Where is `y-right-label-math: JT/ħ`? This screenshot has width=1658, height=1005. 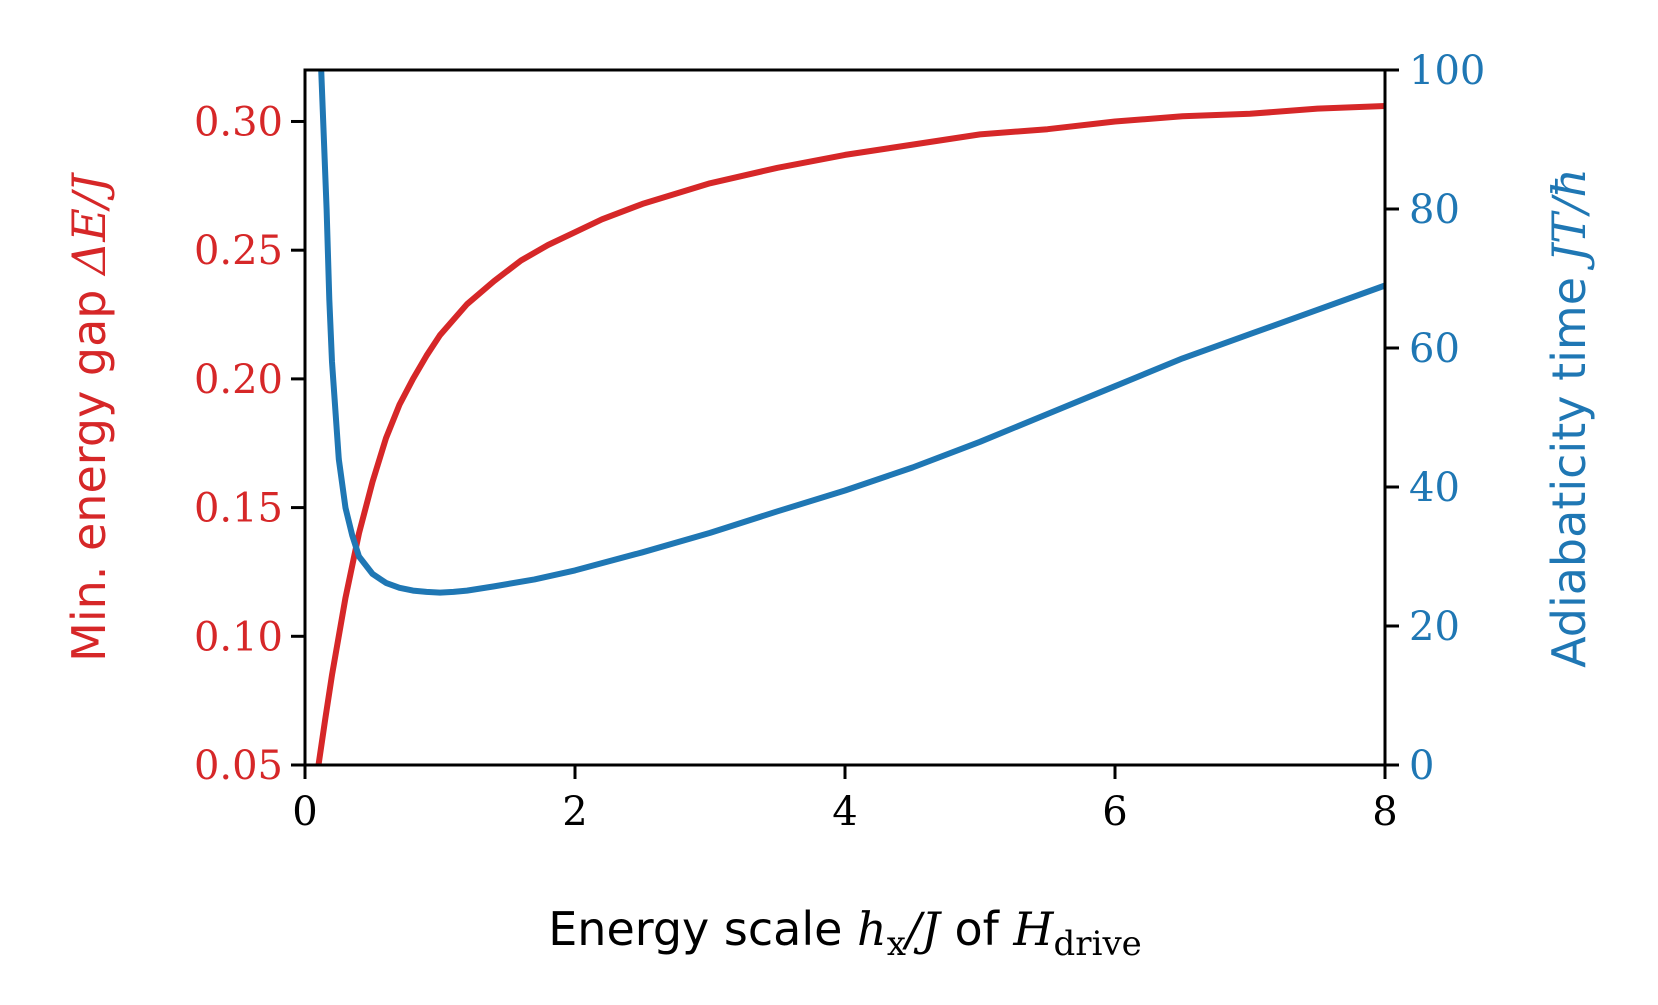 y-right-label-math: JT/ħ is located at coordinates (1569, 219).